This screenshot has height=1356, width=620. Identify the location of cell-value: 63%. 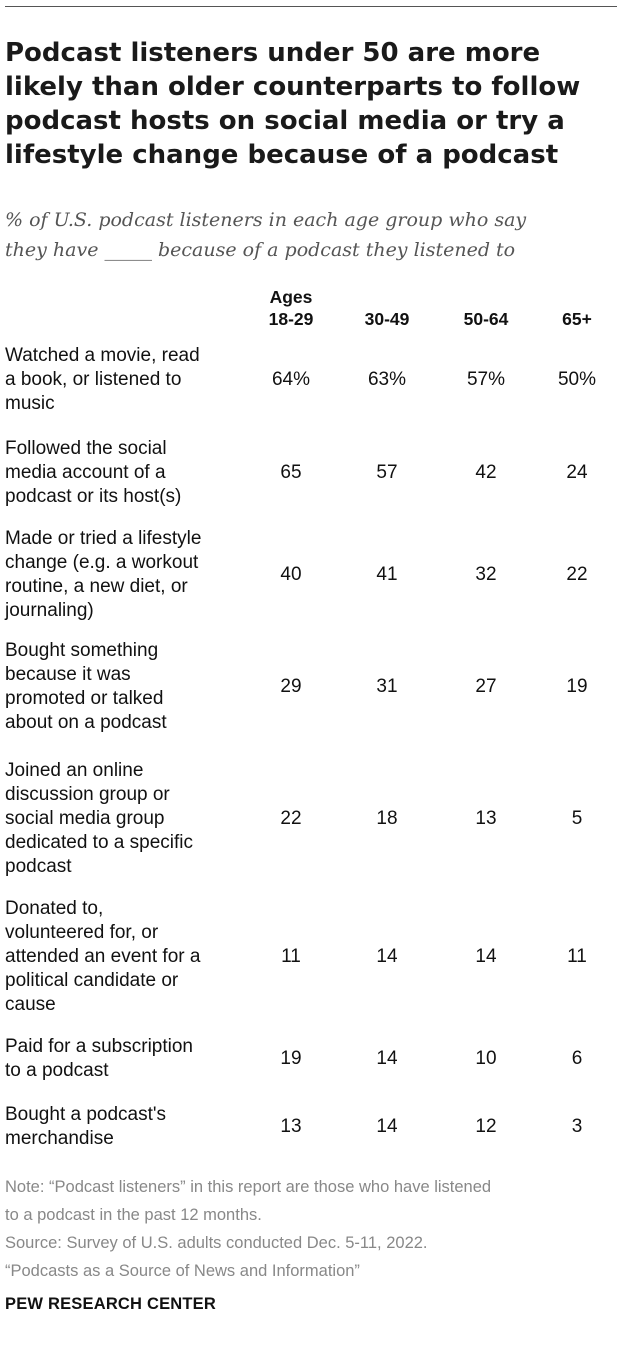
(387, 379).